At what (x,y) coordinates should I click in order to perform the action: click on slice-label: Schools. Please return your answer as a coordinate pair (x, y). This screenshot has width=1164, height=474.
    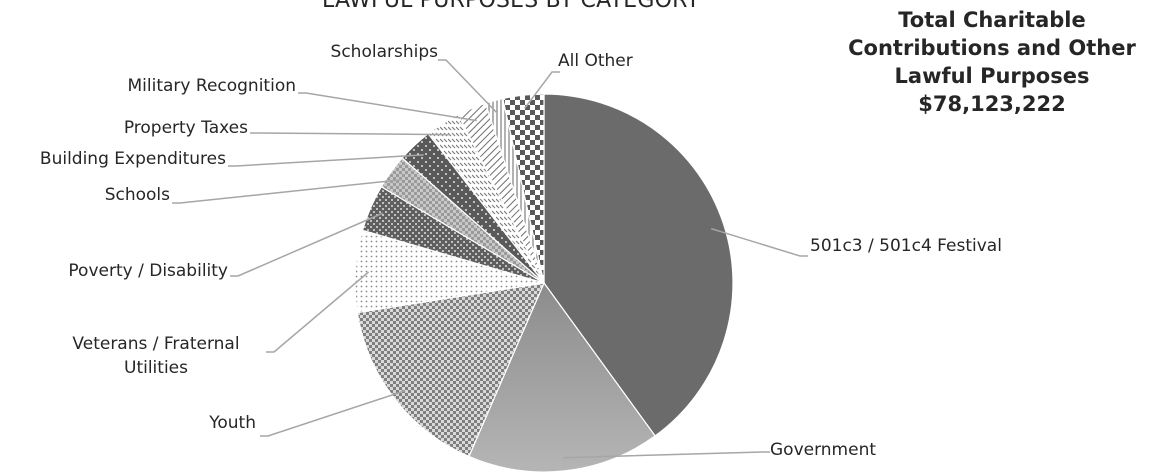
    Looking at the image, I should click on (137, 195).